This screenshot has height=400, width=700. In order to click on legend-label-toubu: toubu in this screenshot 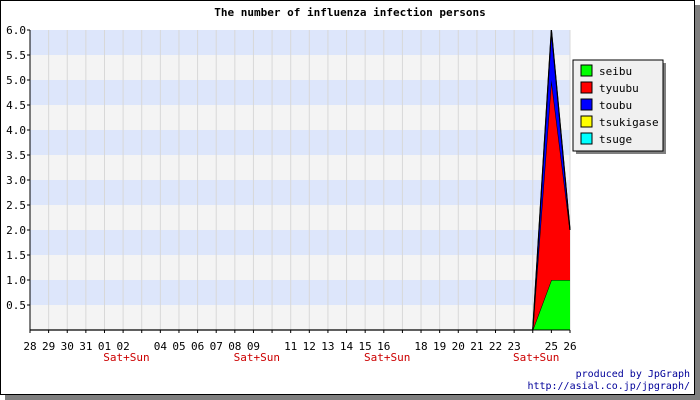, I will do `click(615, 105)`.